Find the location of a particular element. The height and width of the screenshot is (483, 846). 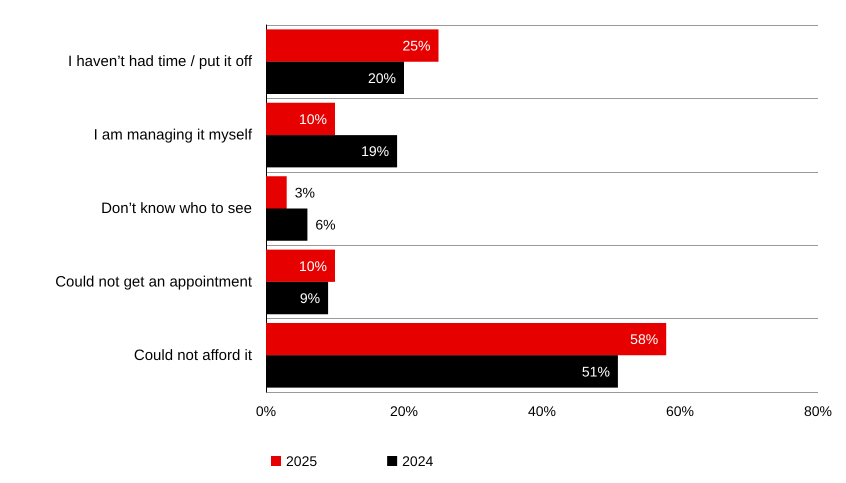

x-tick-label: 40% is located at coordinates (542, 411).